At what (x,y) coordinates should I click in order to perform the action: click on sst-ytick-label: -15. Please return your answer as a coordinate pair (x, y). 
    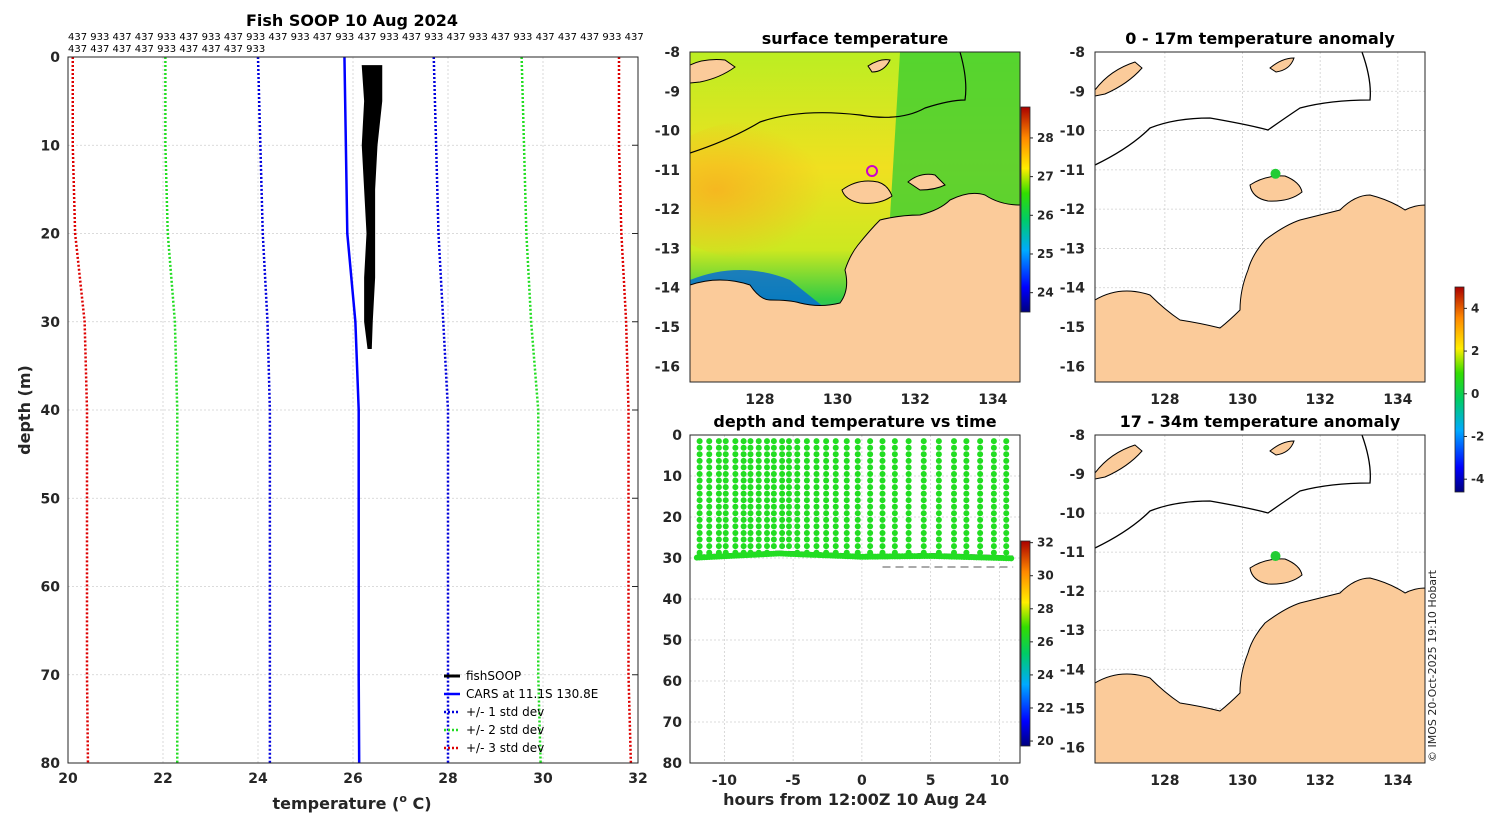
    Looking at the image, I should click on (667, 328).